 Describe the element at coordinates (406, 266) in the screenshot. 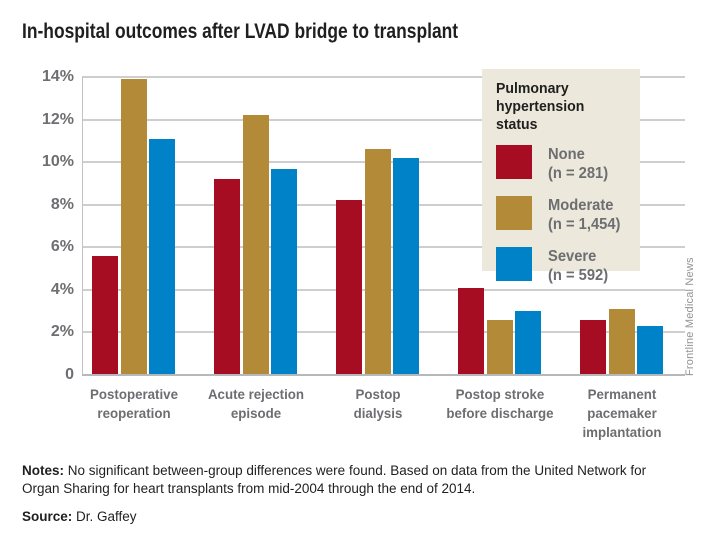

I see `bar-group3-severe` at that location.